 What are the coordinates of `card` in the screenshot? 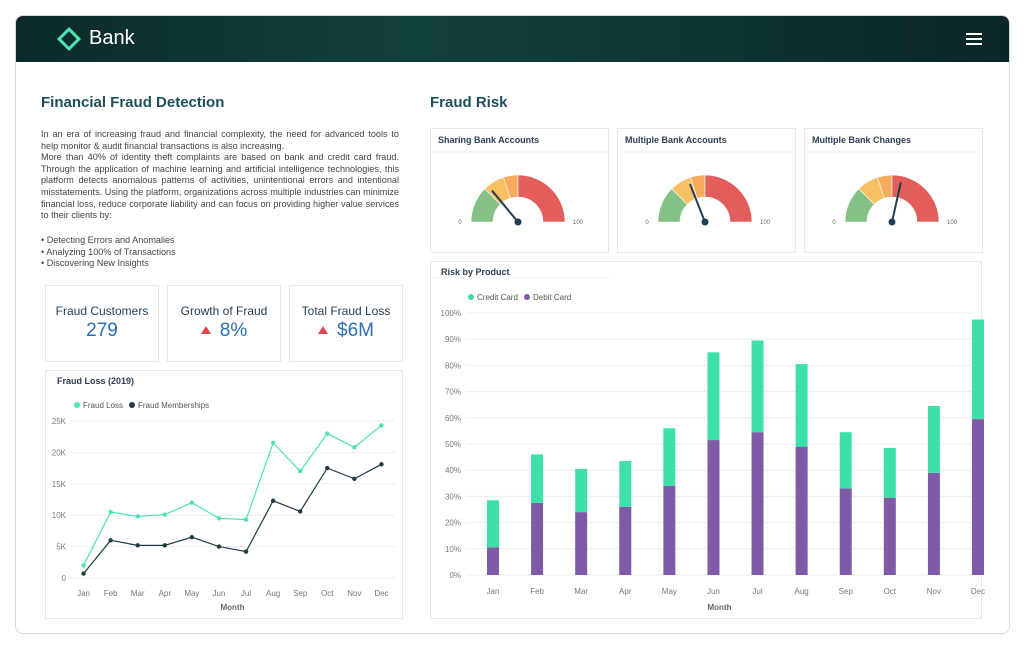 It's located at (224, 494).